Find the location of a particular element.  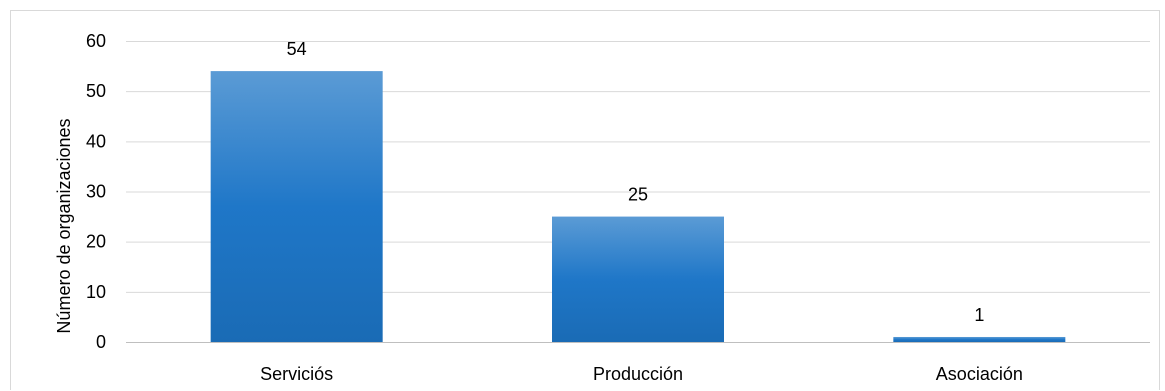

y-tick-label: 30 is located at coordinates (96, 192).